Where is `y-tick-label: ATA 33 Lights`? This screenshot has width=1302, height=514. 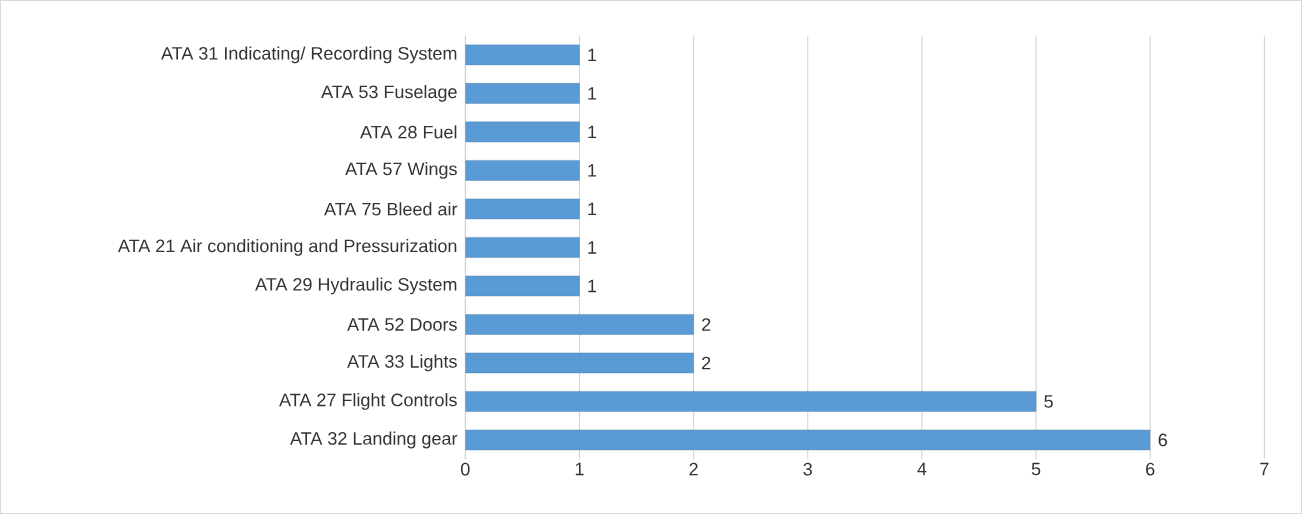
y-tick-label: ATA 33 Lights is located at coordinates (402, 363).